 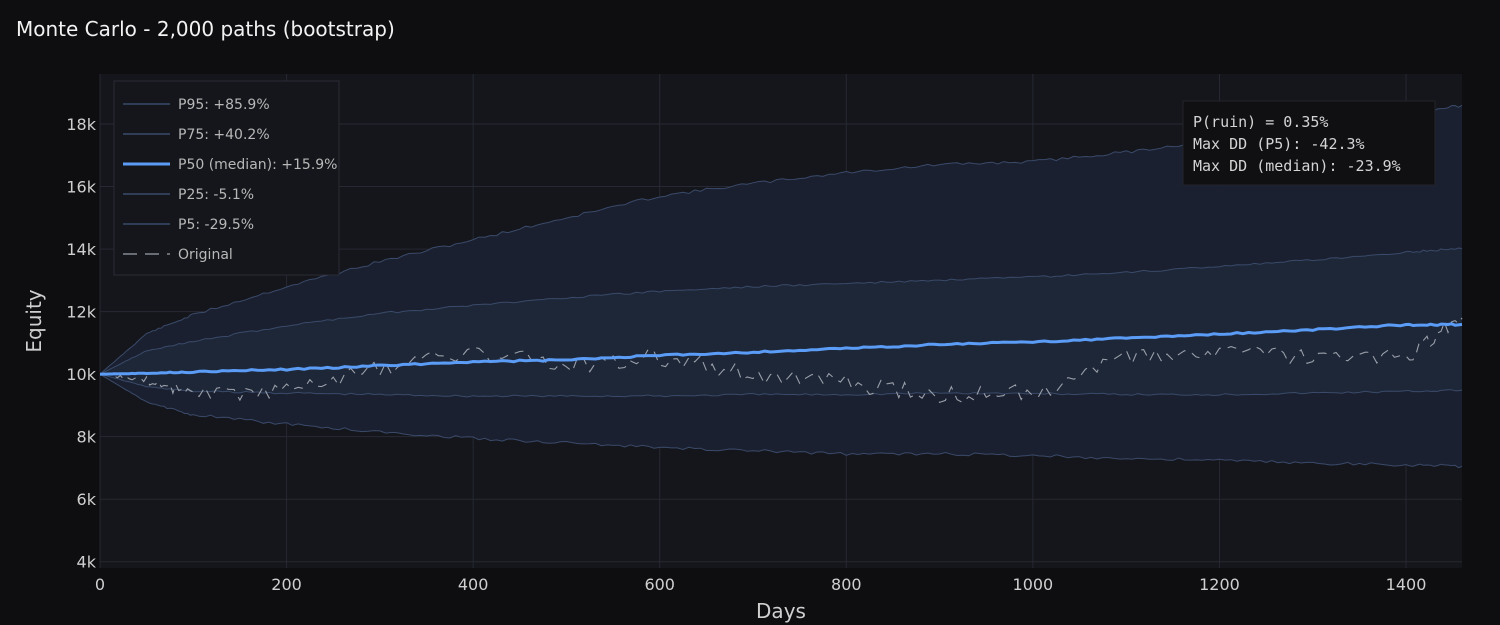 I want to click on x-tick-label: 200, so click(x=286, y=584).